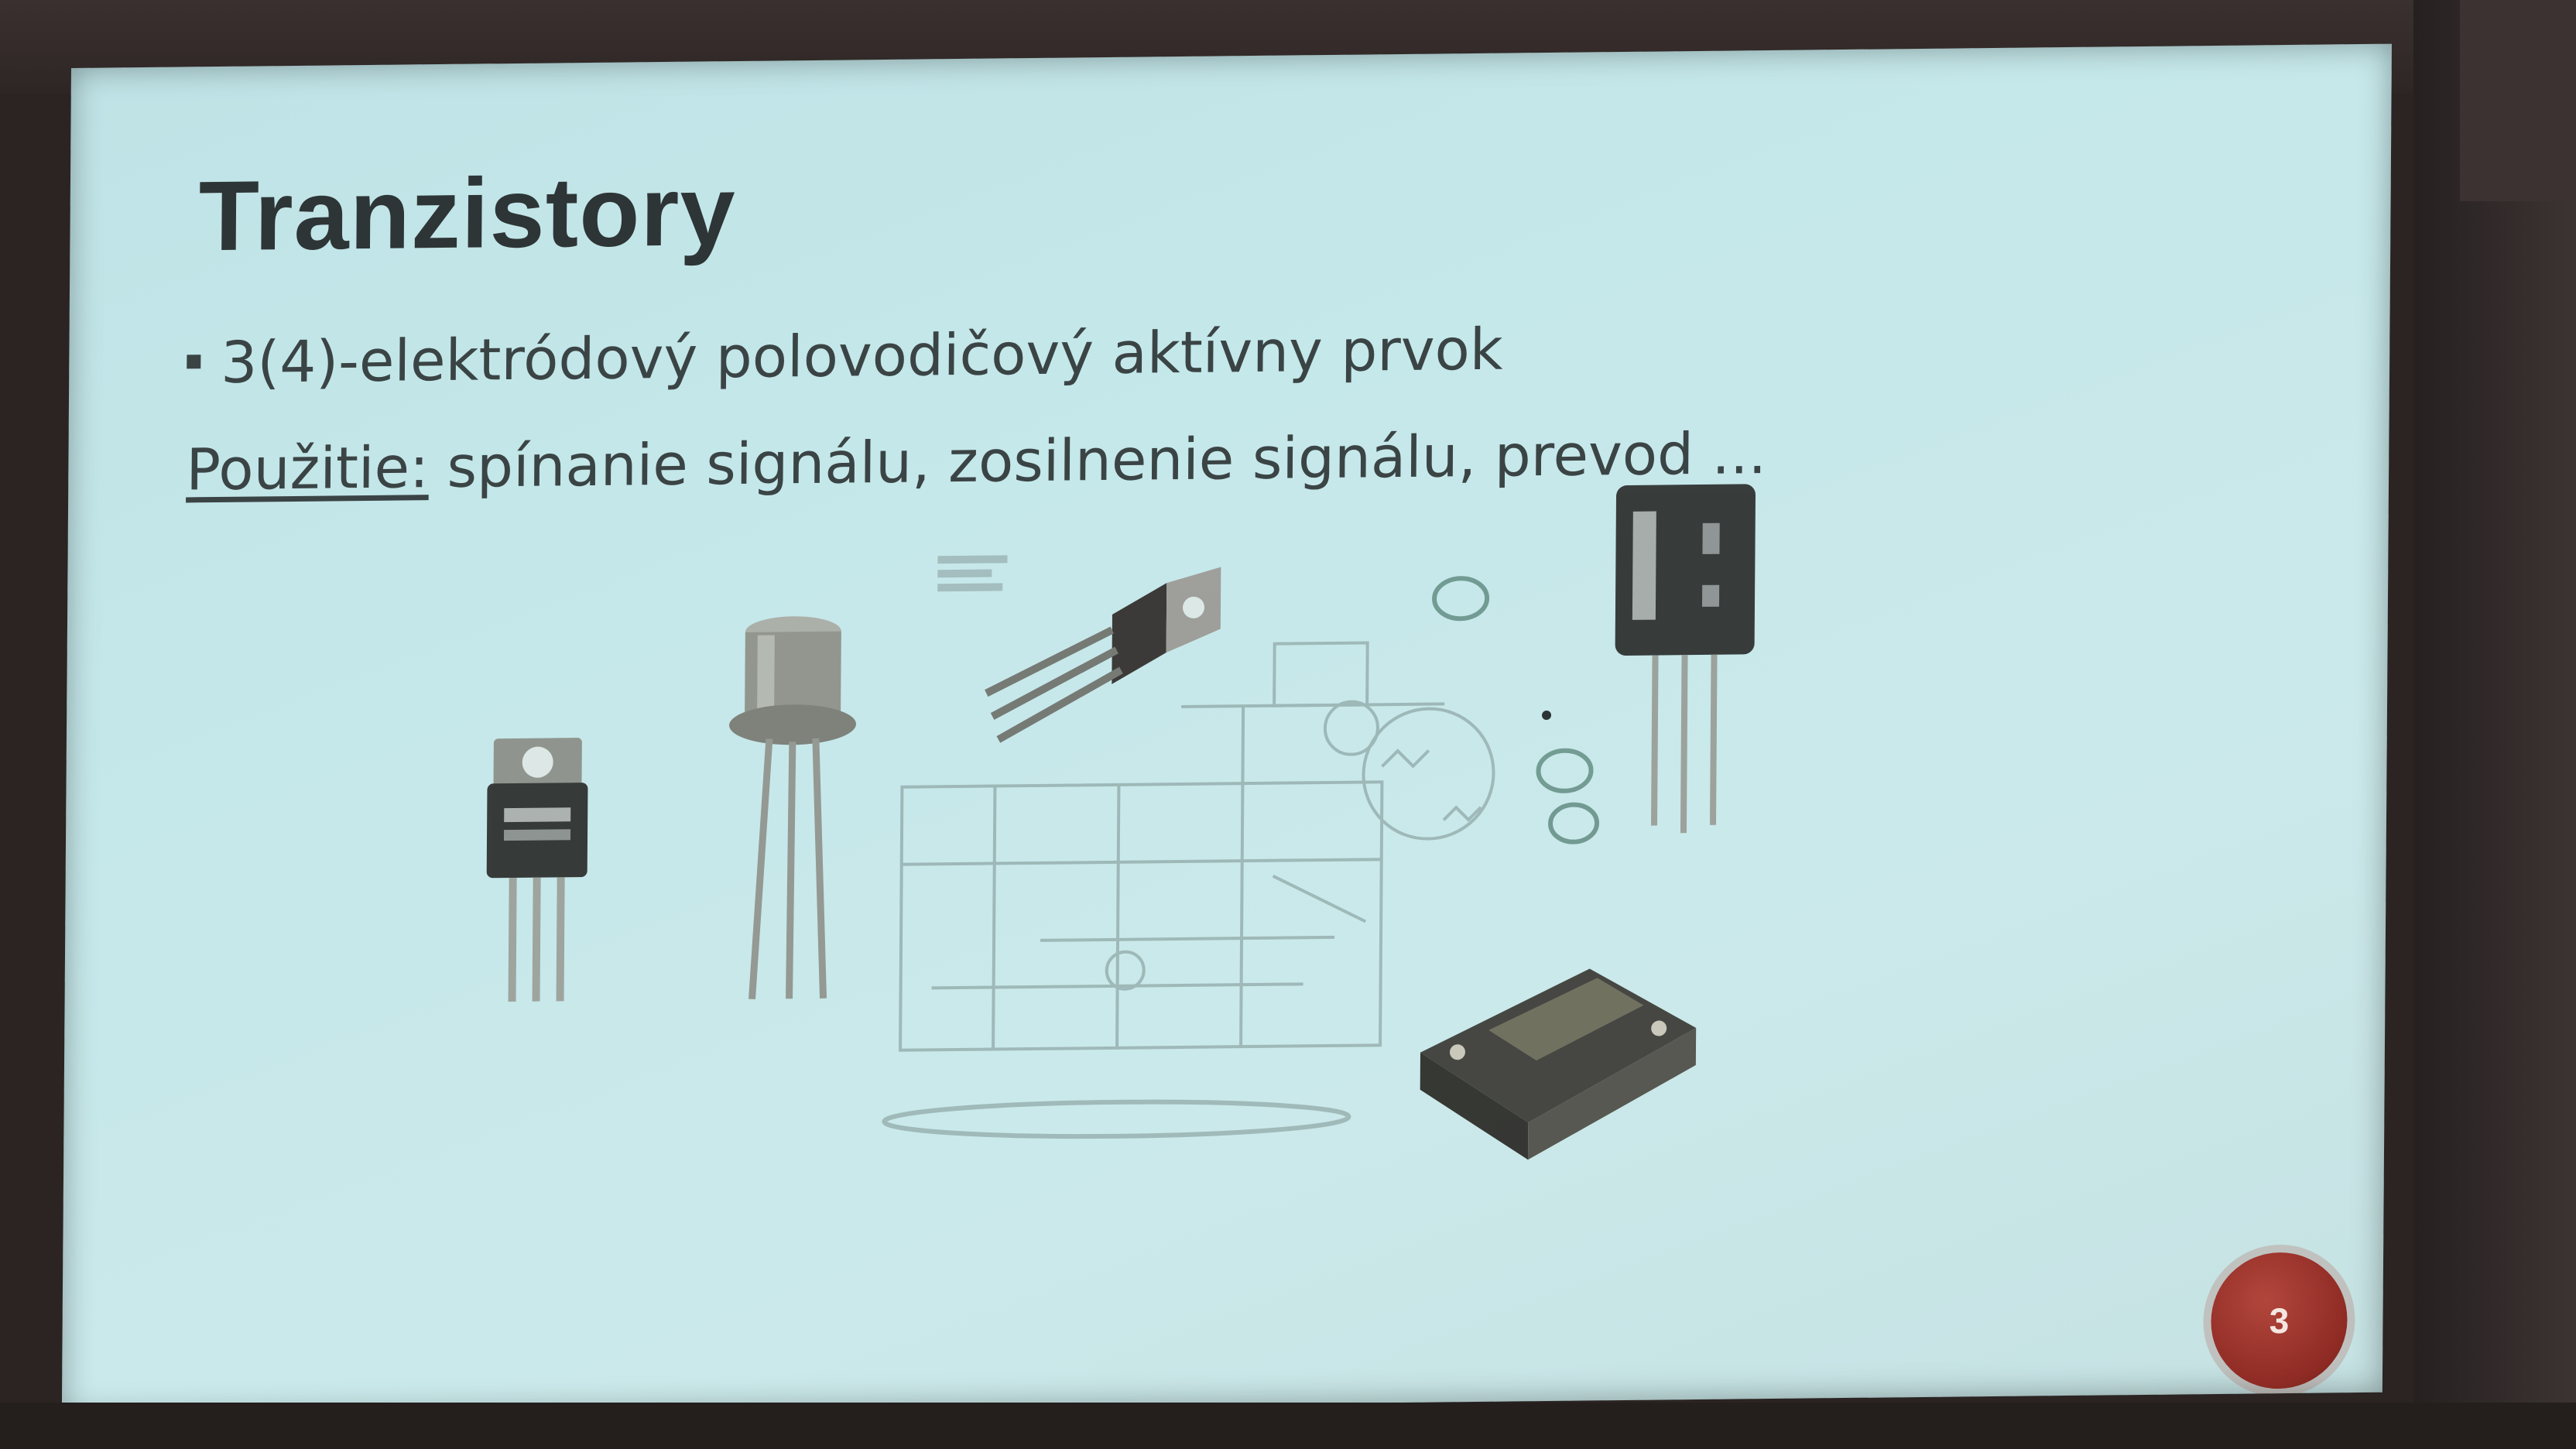  What do you see at coordinates (793, 808) in the screenshot?
I see `metal-can-transistor-image` at bounding box center [793, 808].